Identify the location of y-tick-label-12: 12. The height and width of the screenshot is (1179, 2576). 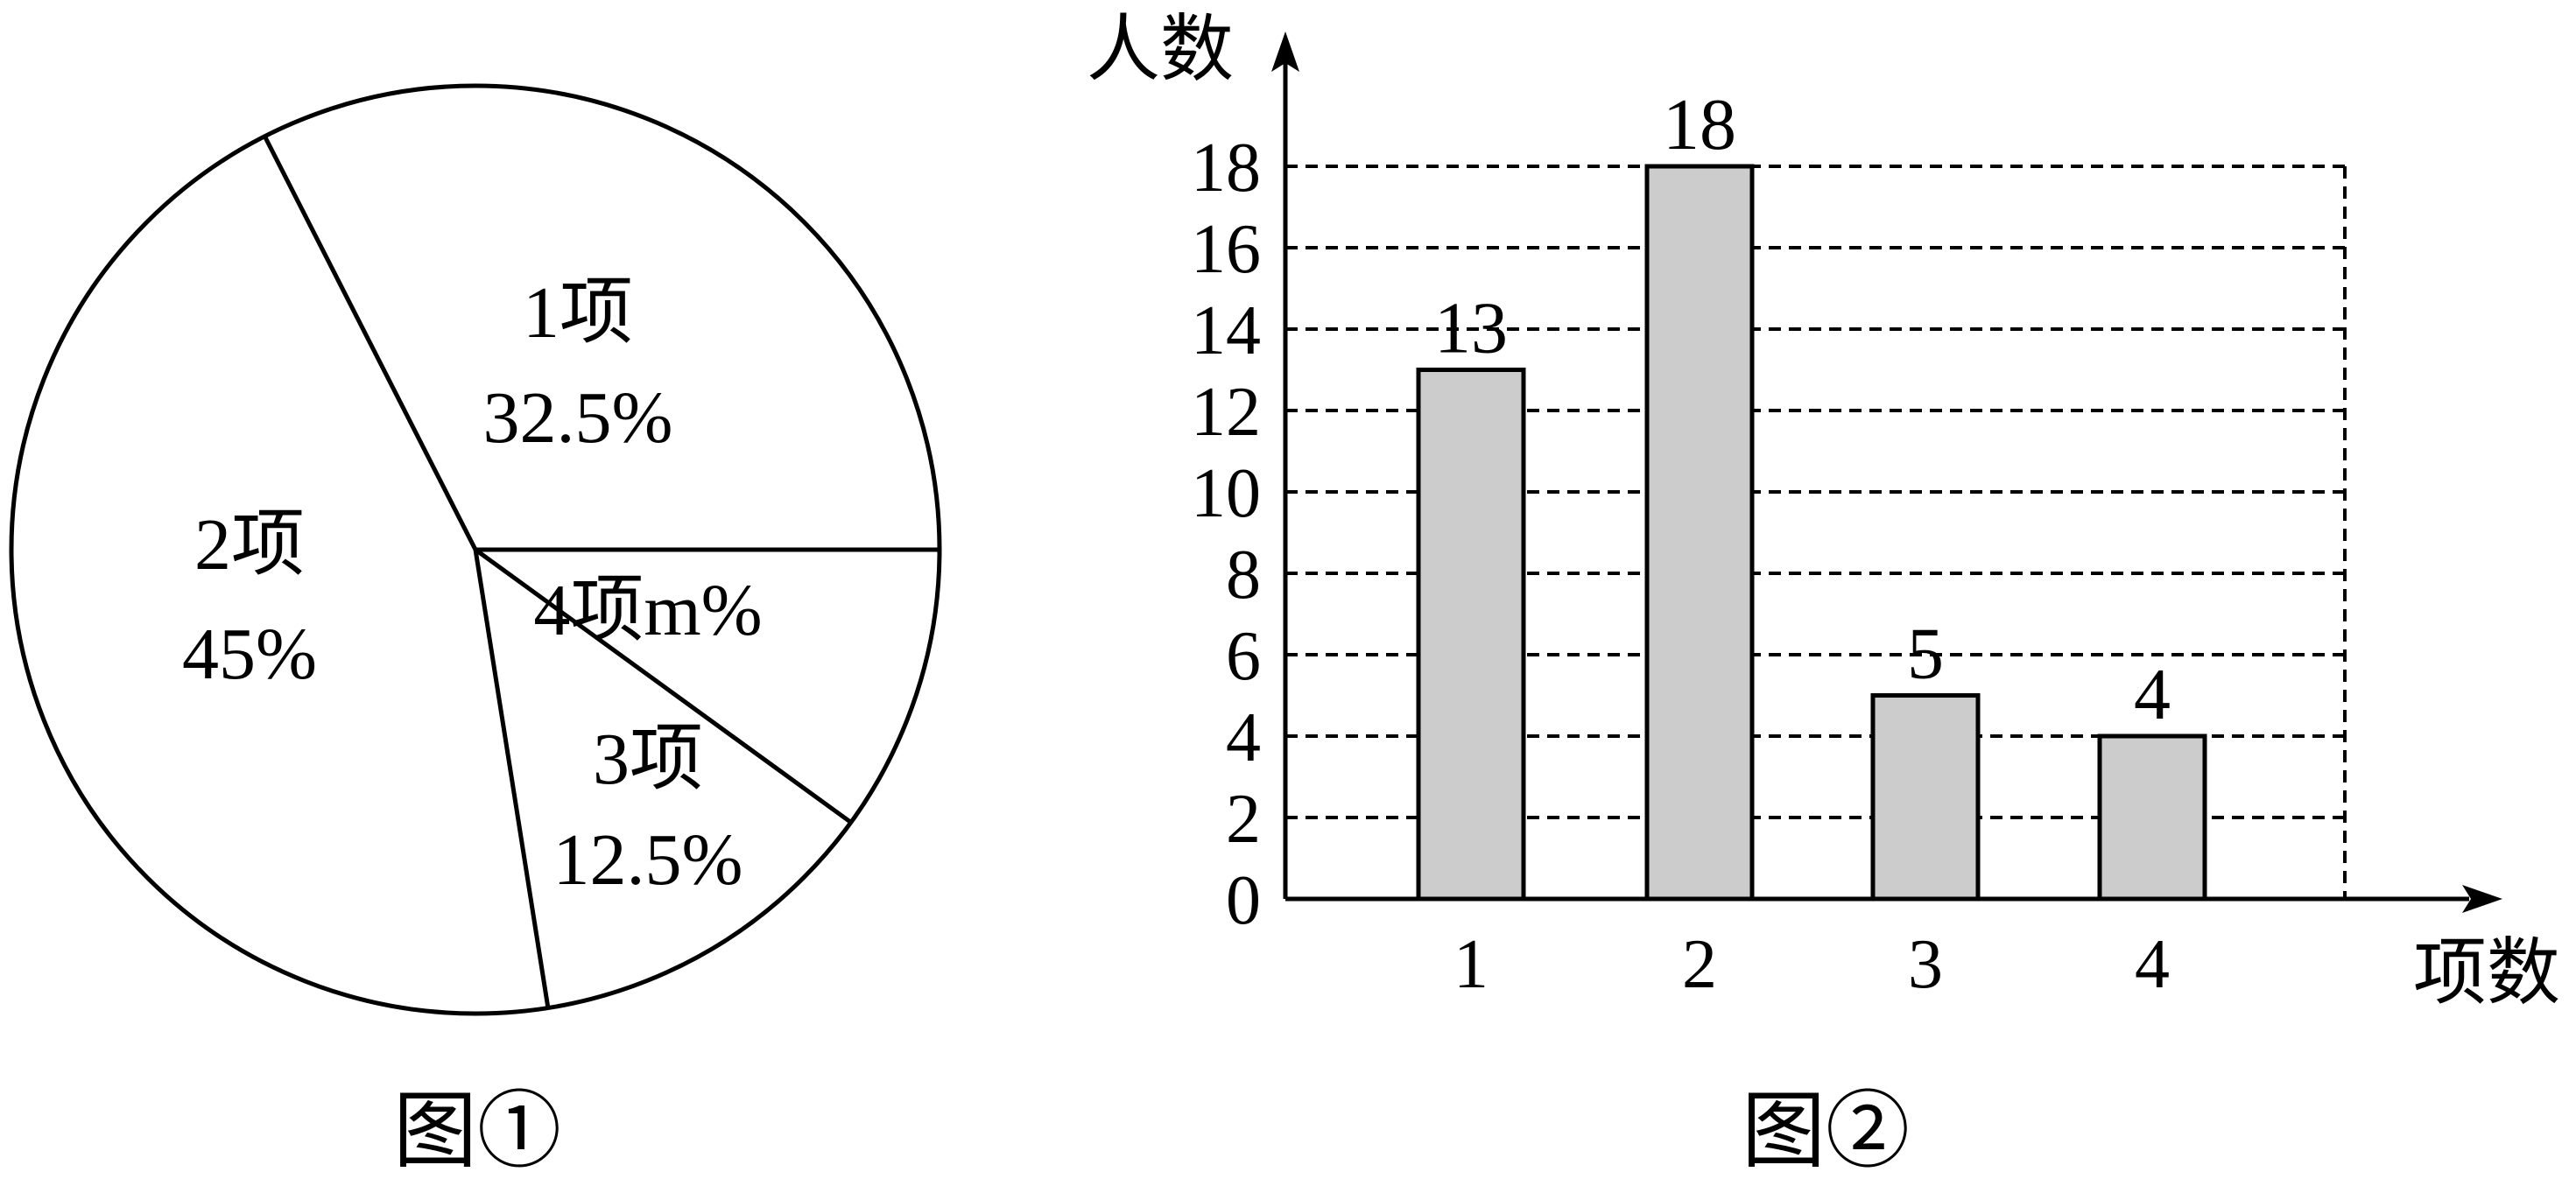
(1226, 412).